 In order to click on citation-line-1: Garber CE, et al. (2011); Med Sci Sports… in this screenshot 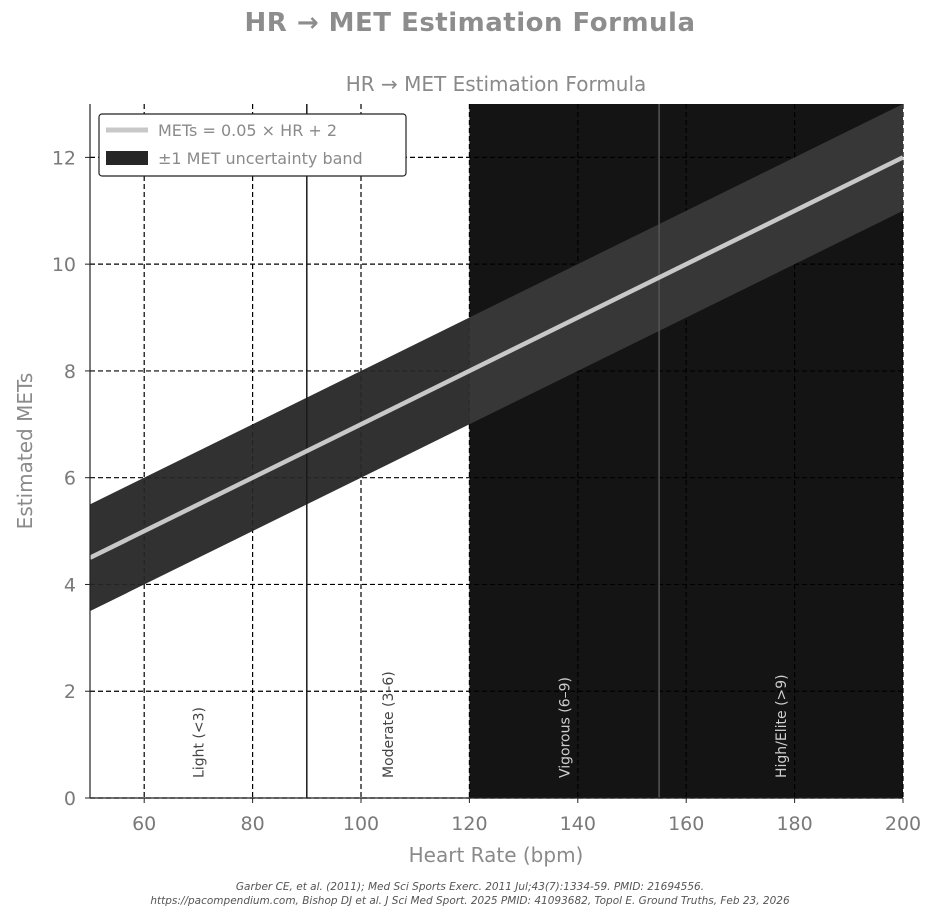, I will do `click(470, 887)`.